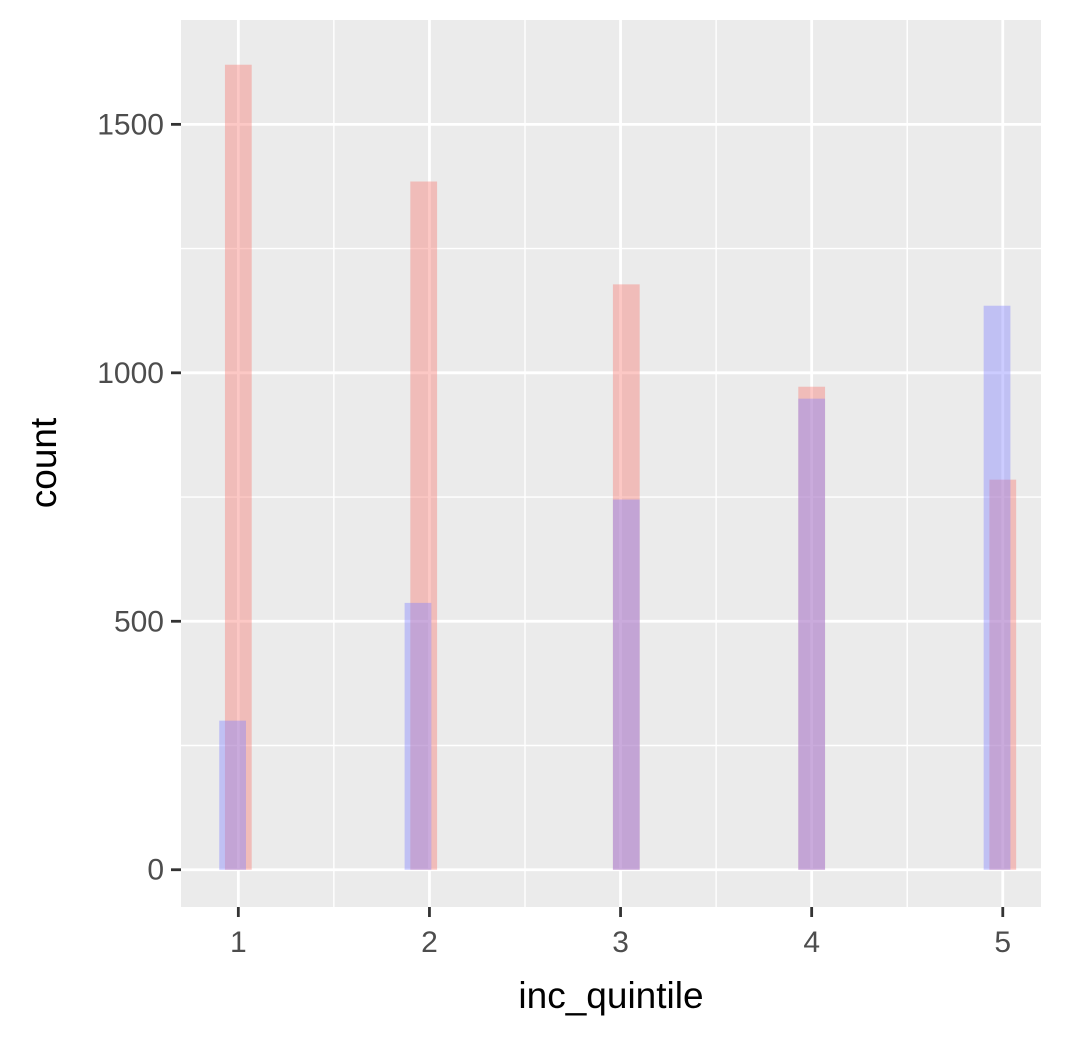 Image resolution: width=1090 pixels, height=1040 pixels. What do you see at coordinates (811, 942) in the screenshot?
I see `x-tick-label: 4` at bounding box center [811, 942].